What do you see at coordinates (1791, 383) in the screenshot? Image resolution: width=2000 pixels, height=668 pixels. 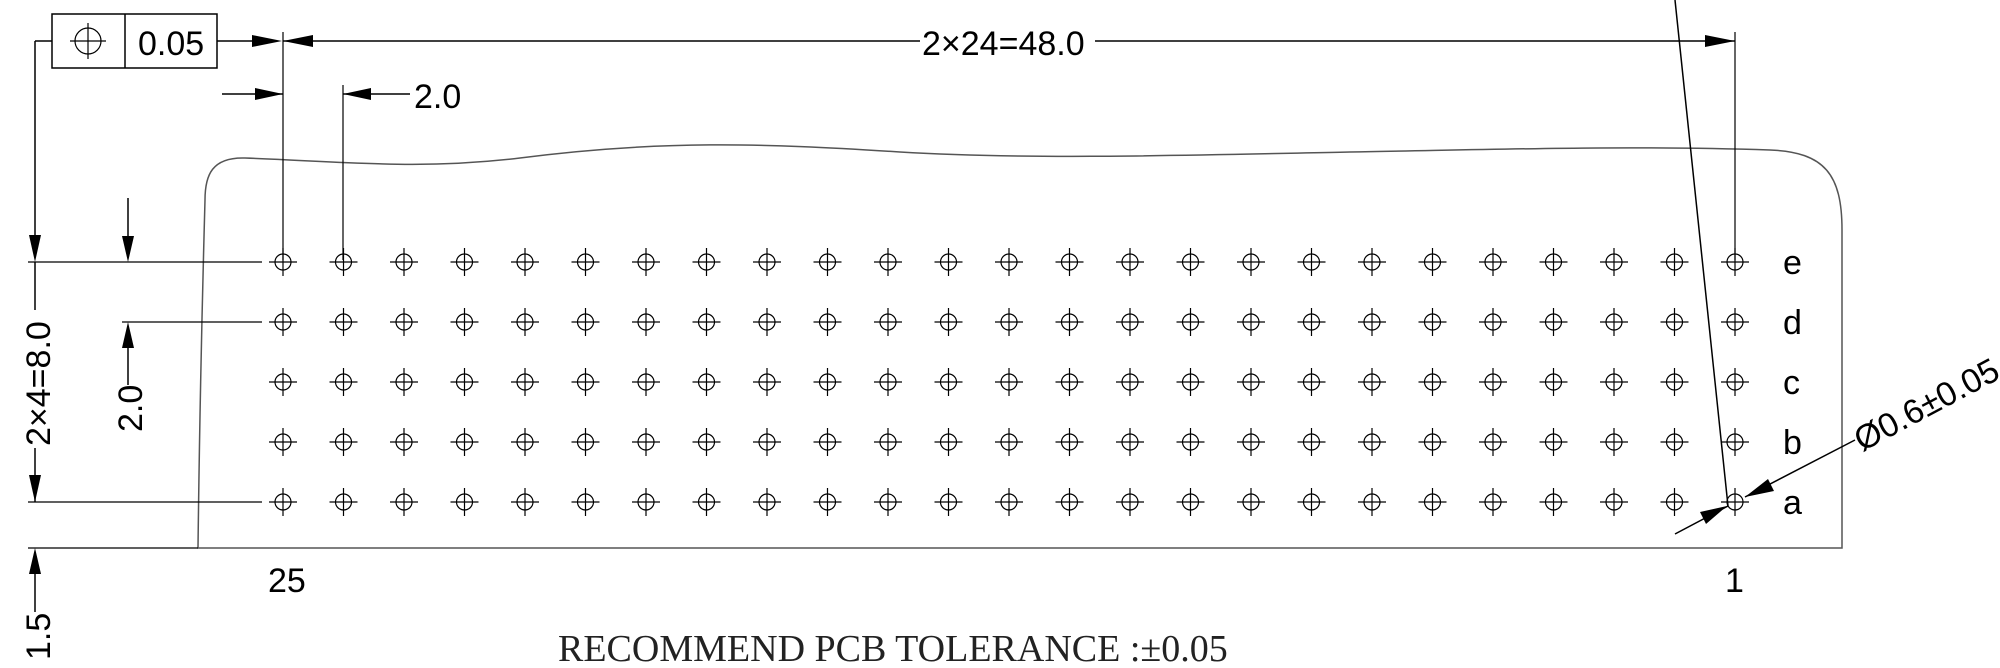 I see `row-label-c: c` at bounding box center [1791, 383].